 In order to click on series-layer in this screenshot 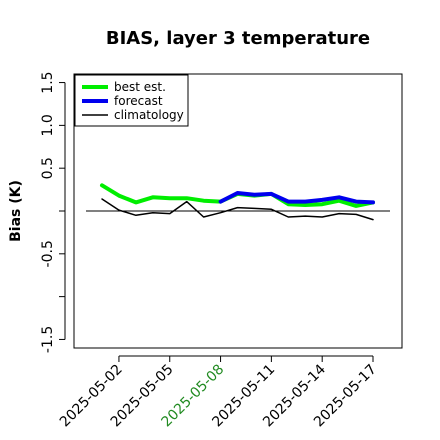, I will do `click(238, 202)`.